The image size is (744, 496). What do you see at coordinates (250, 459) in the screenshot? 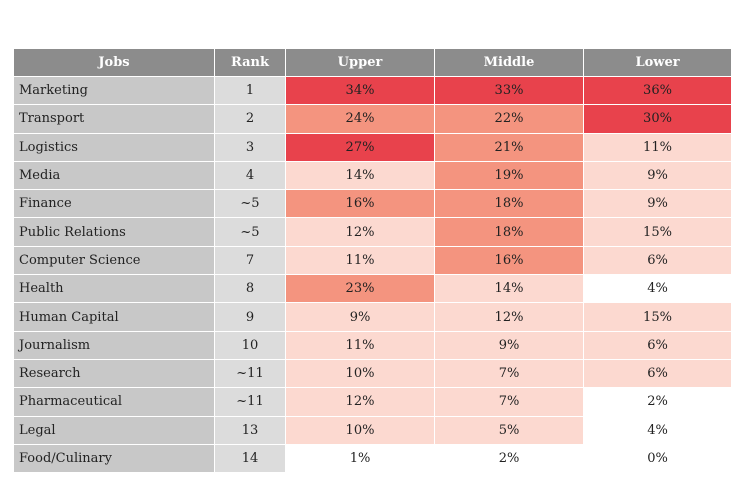
I see `rank-cell: 14` at bounding box center [250, 459].